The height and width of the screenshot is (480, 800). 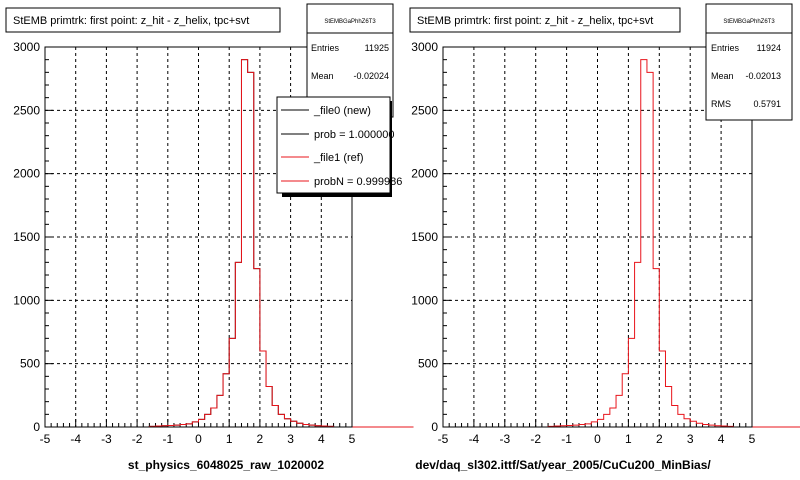 What do you see at coordinates (763, 76) in the screenshot?
I see `stats-mean-value: -0.02013` at bounding box center [763, 76].